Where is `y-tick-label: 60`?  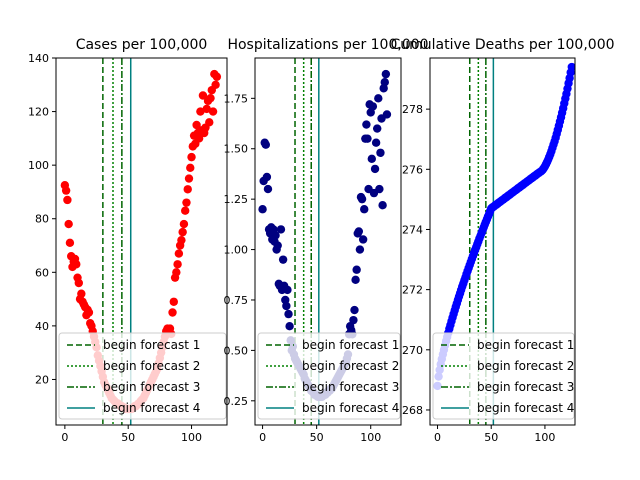
y-tick-label: 60 is located at coordinates (42, 272).